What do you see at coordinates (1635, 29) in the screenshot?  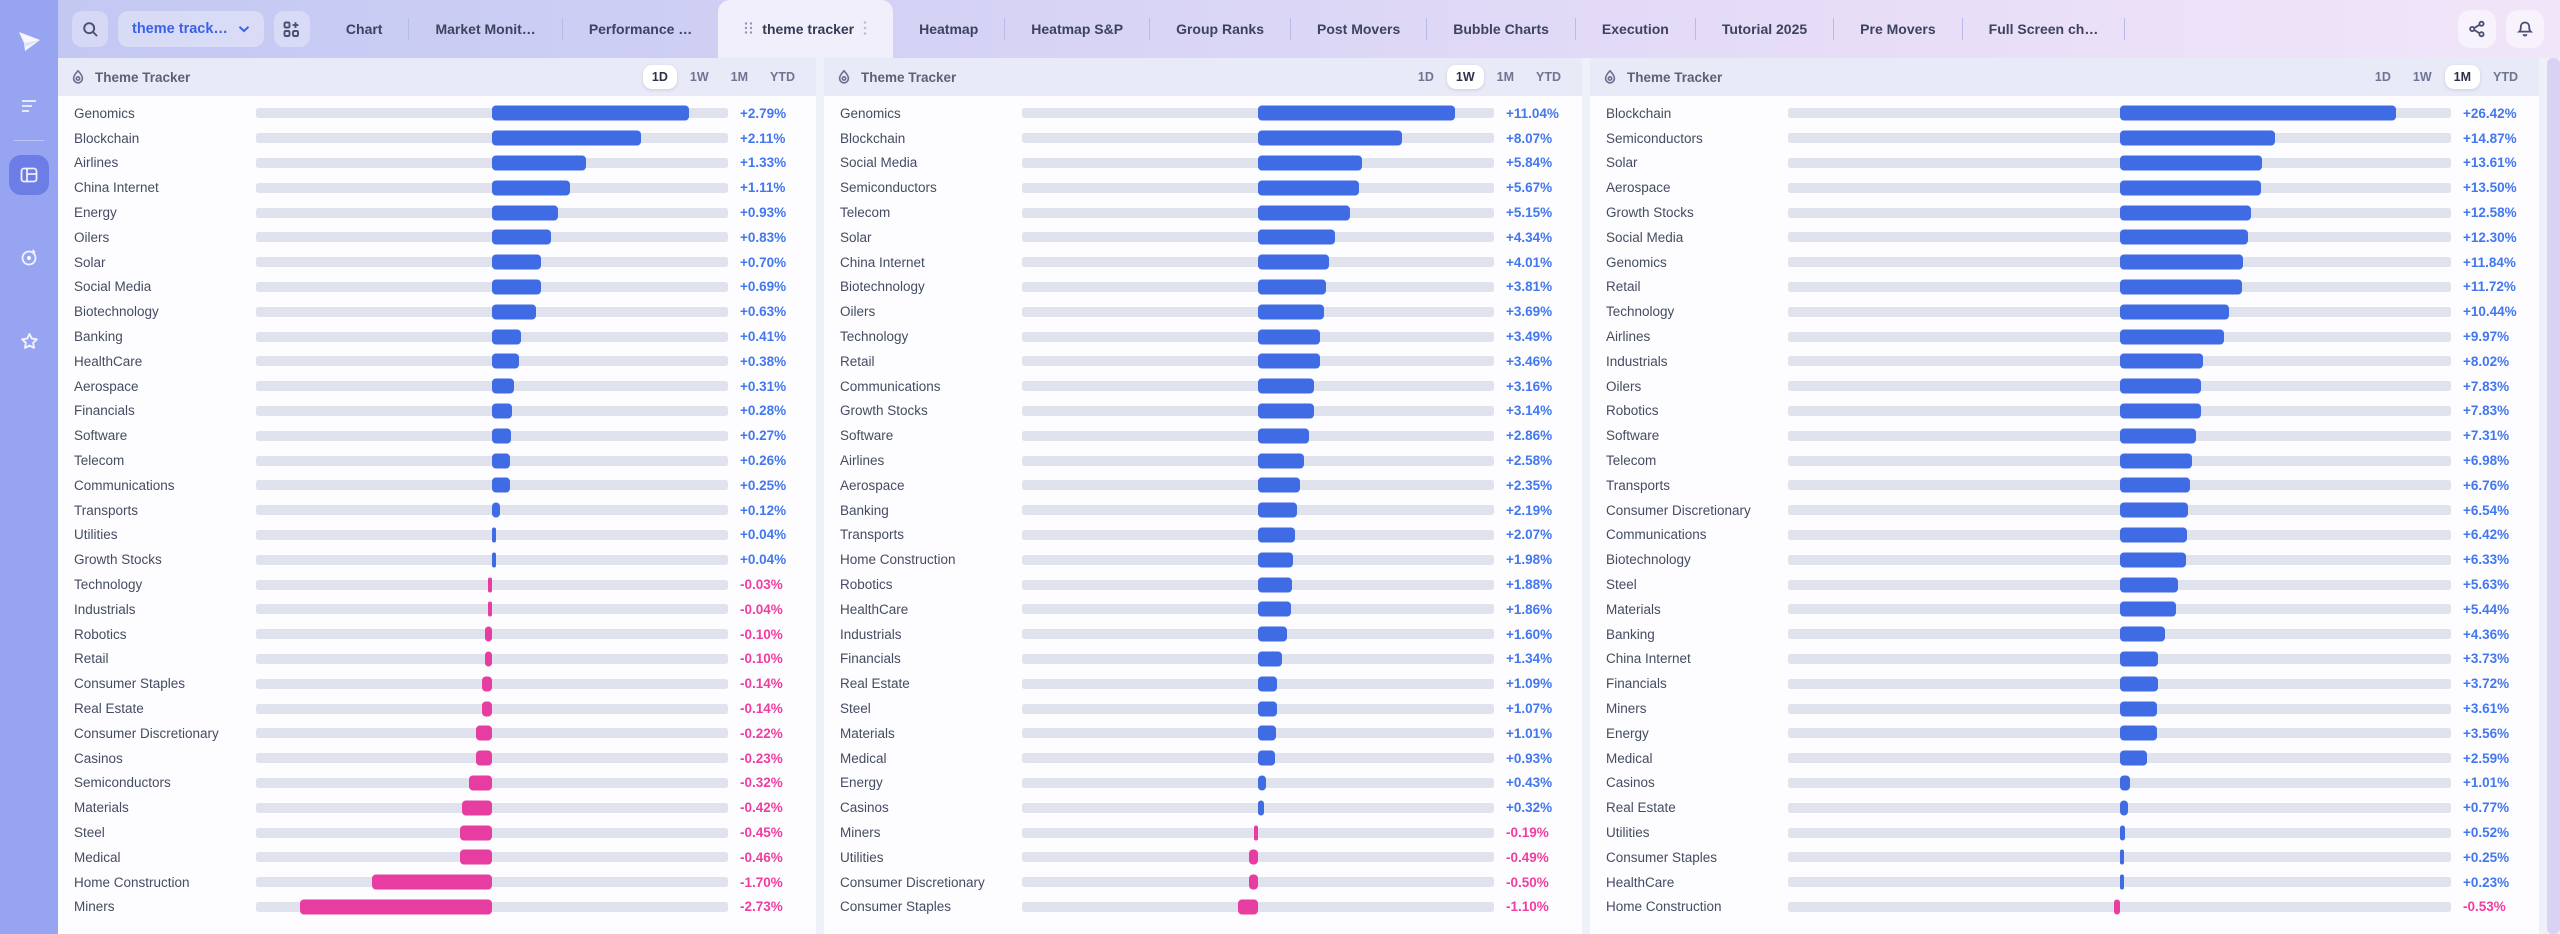 I see `tab-execution: Execution` at bounding box center [1635, 29].